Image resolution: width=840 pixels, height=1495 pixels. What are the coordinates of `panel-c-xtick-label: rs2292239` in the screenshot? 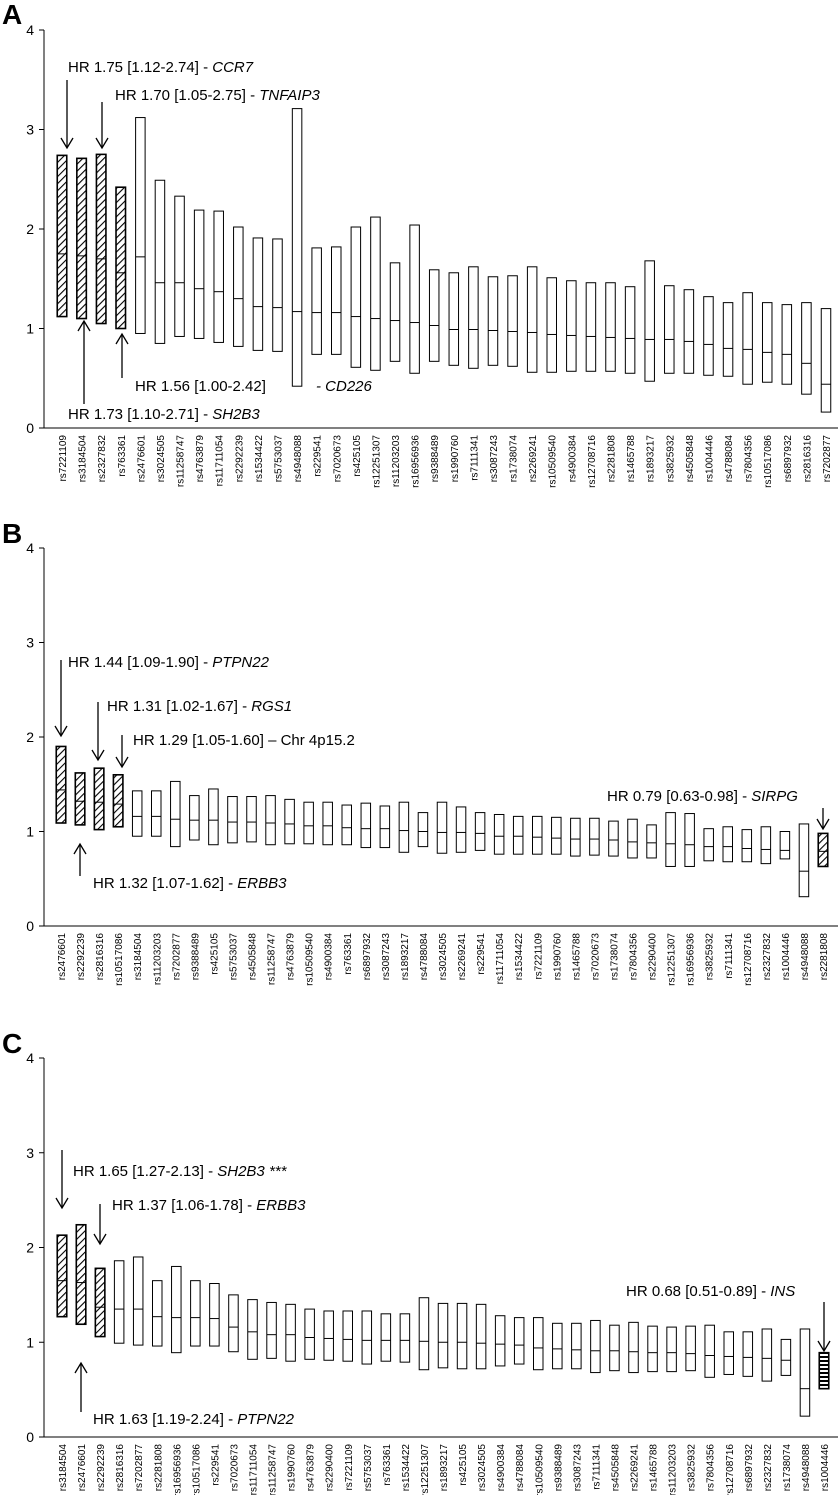 It's located at (101, 1468).